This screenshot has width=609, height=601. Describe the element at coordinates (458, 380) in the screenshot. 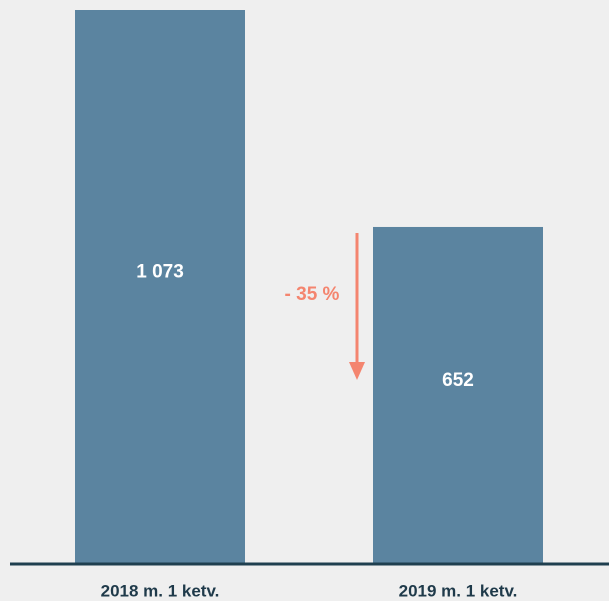

I see `value-label: 652` at that location.